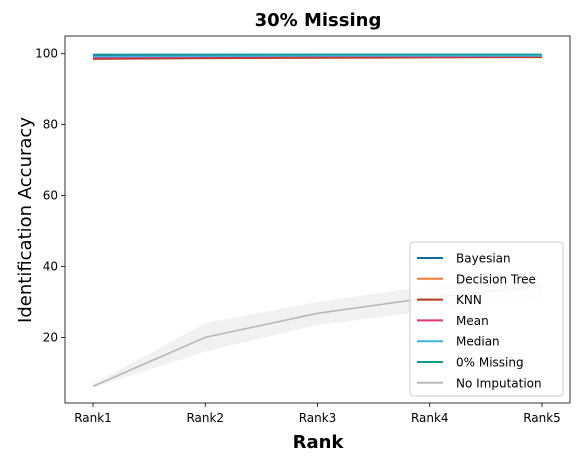  Describe the element at coordinates (490, 363) in the screenshot. I see `legend-label-0pct-missing: 0% Missing` at that location.